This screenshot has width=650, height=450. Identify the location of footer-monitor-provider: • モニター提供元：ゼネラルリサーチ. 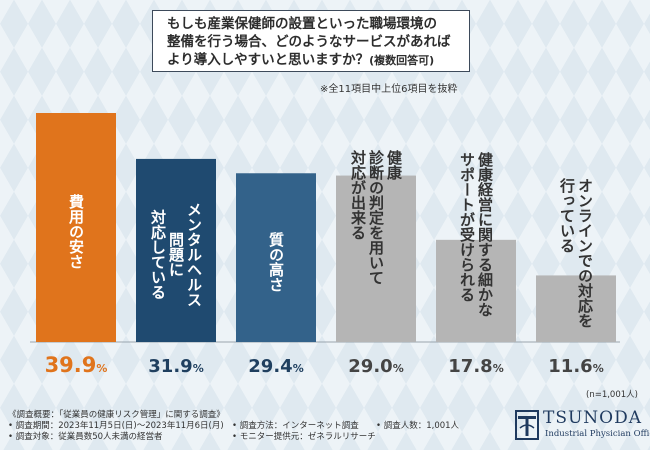
(304, 437).